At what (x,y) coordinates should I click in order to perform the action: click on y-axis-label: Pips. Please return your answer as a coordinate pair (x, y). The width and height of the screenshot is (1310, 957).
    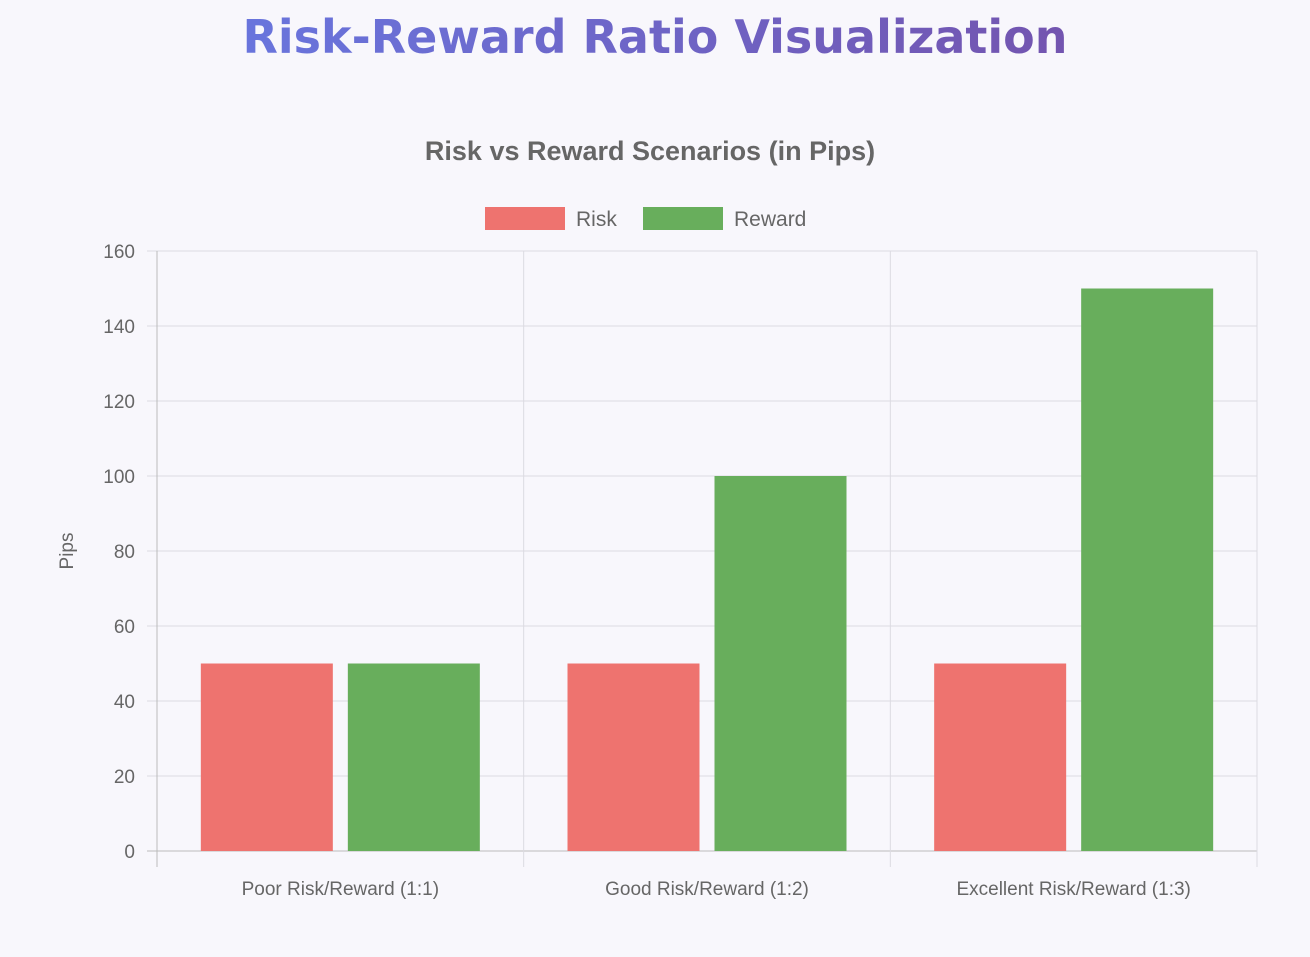
    Looking at the image, I should click on (67, 551).